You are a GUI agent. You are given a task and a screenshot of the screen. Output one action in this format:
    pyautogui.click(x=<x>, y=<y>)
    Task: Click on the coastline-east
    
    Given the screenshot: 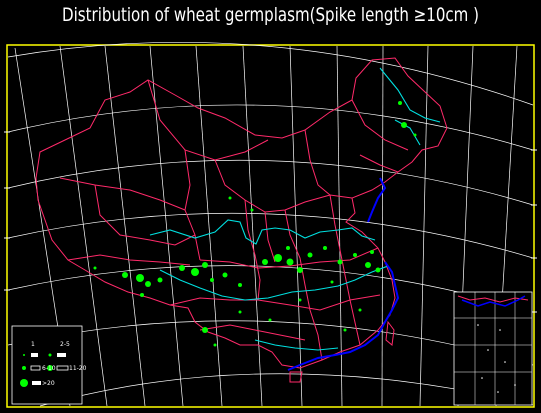 What is the action you would take?
    pyautogui.click(x=343, y=316)
    